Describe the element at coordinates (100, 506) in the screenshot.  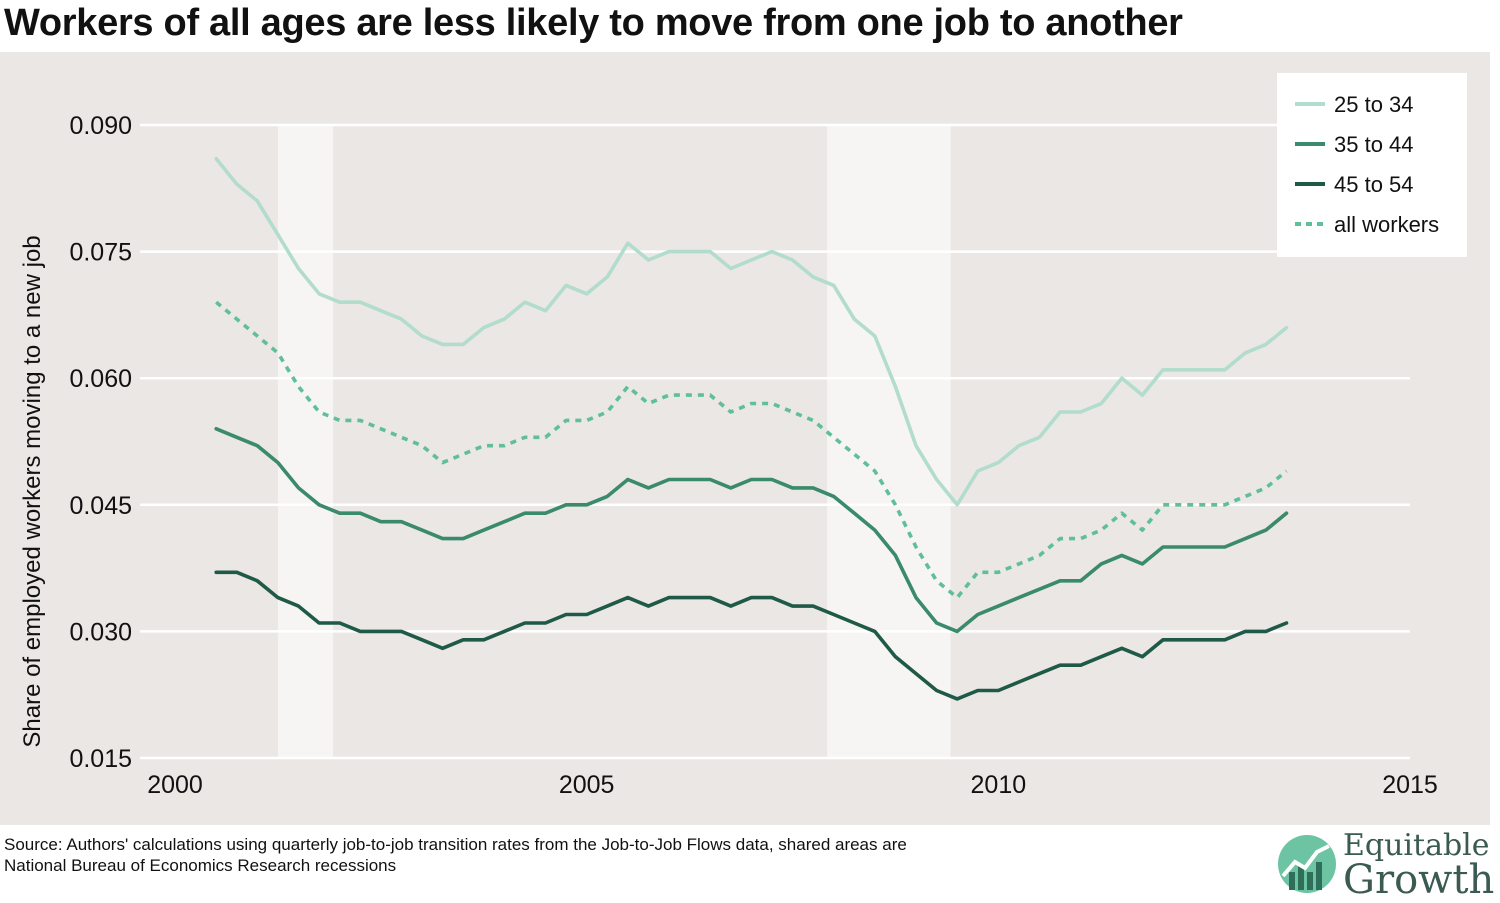
I see `y-tick-label: 0.045` at that location.